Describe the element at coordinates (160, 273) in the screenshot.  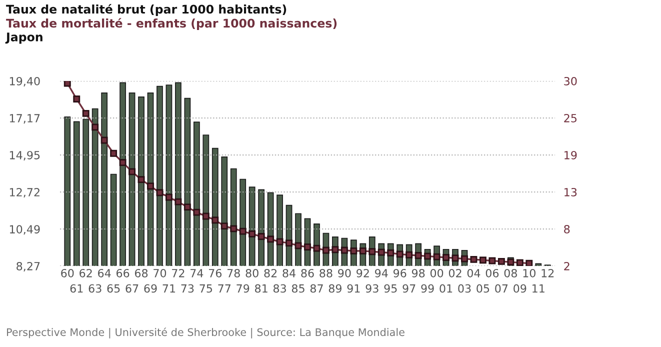
I see `x-tick-label: 70` at that location.